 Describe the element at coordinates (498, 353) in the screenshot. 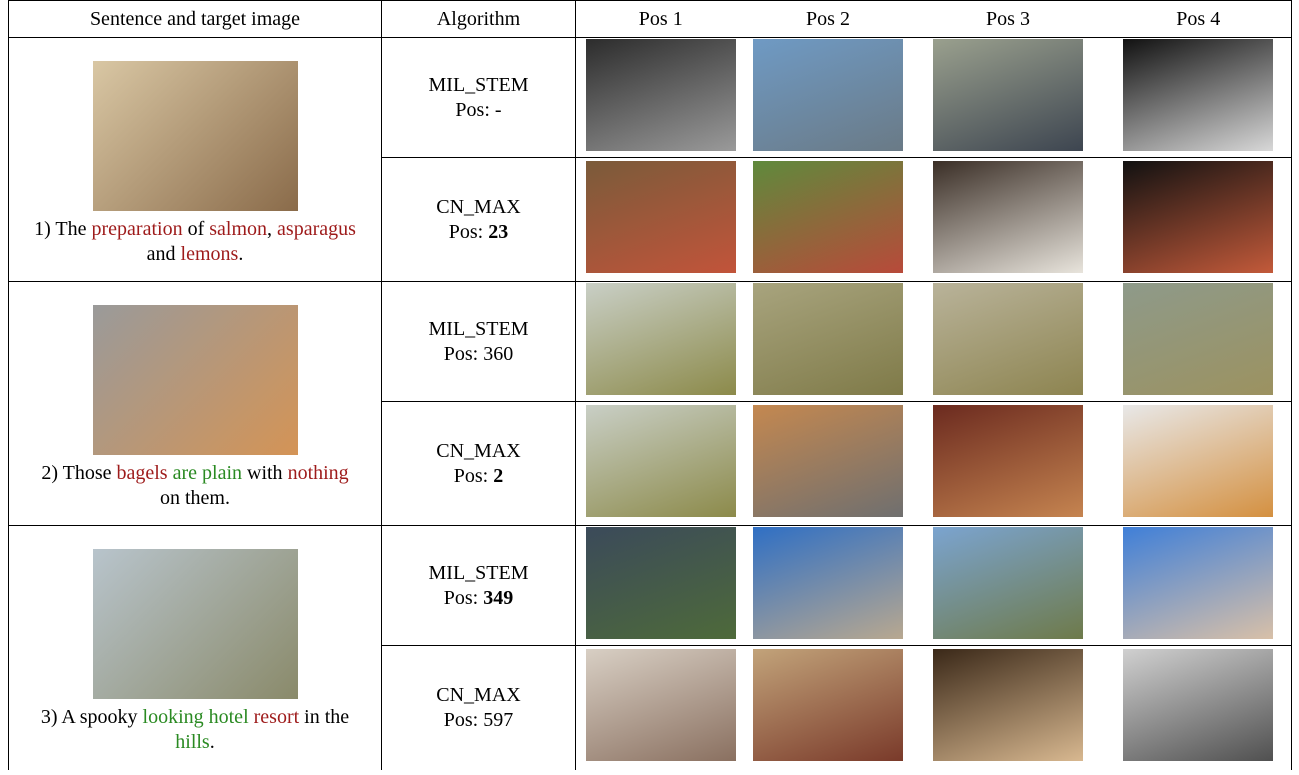

I see `position-value: 360` at that location.